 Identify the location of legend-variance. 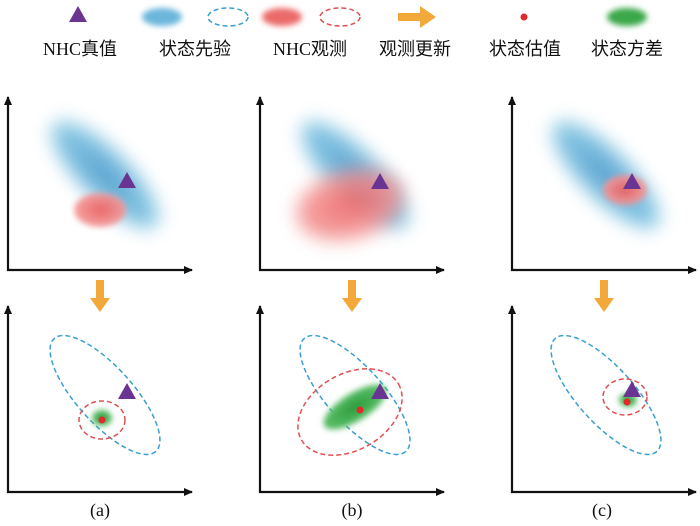
(627, 17).